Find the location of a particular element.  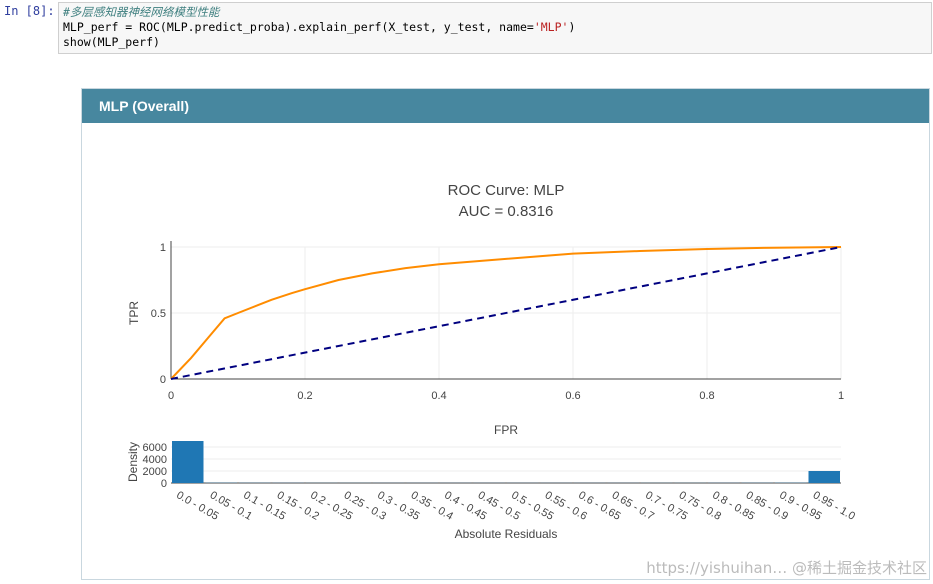

x-tick-label: 0.4 is located at coordinates (438, 396).